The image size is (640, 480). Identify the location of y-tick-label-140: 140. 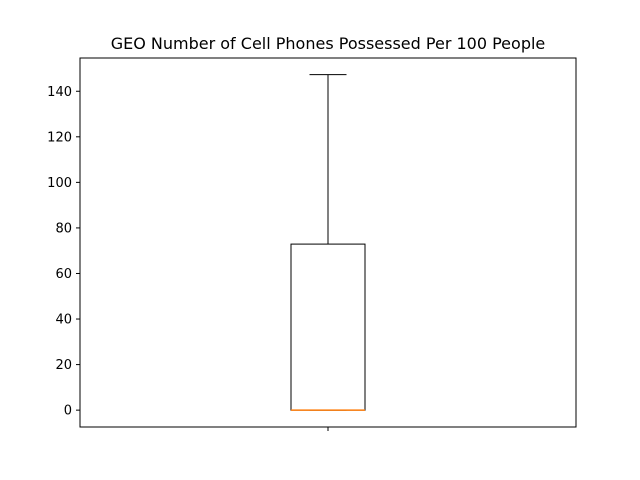
(59, 92).